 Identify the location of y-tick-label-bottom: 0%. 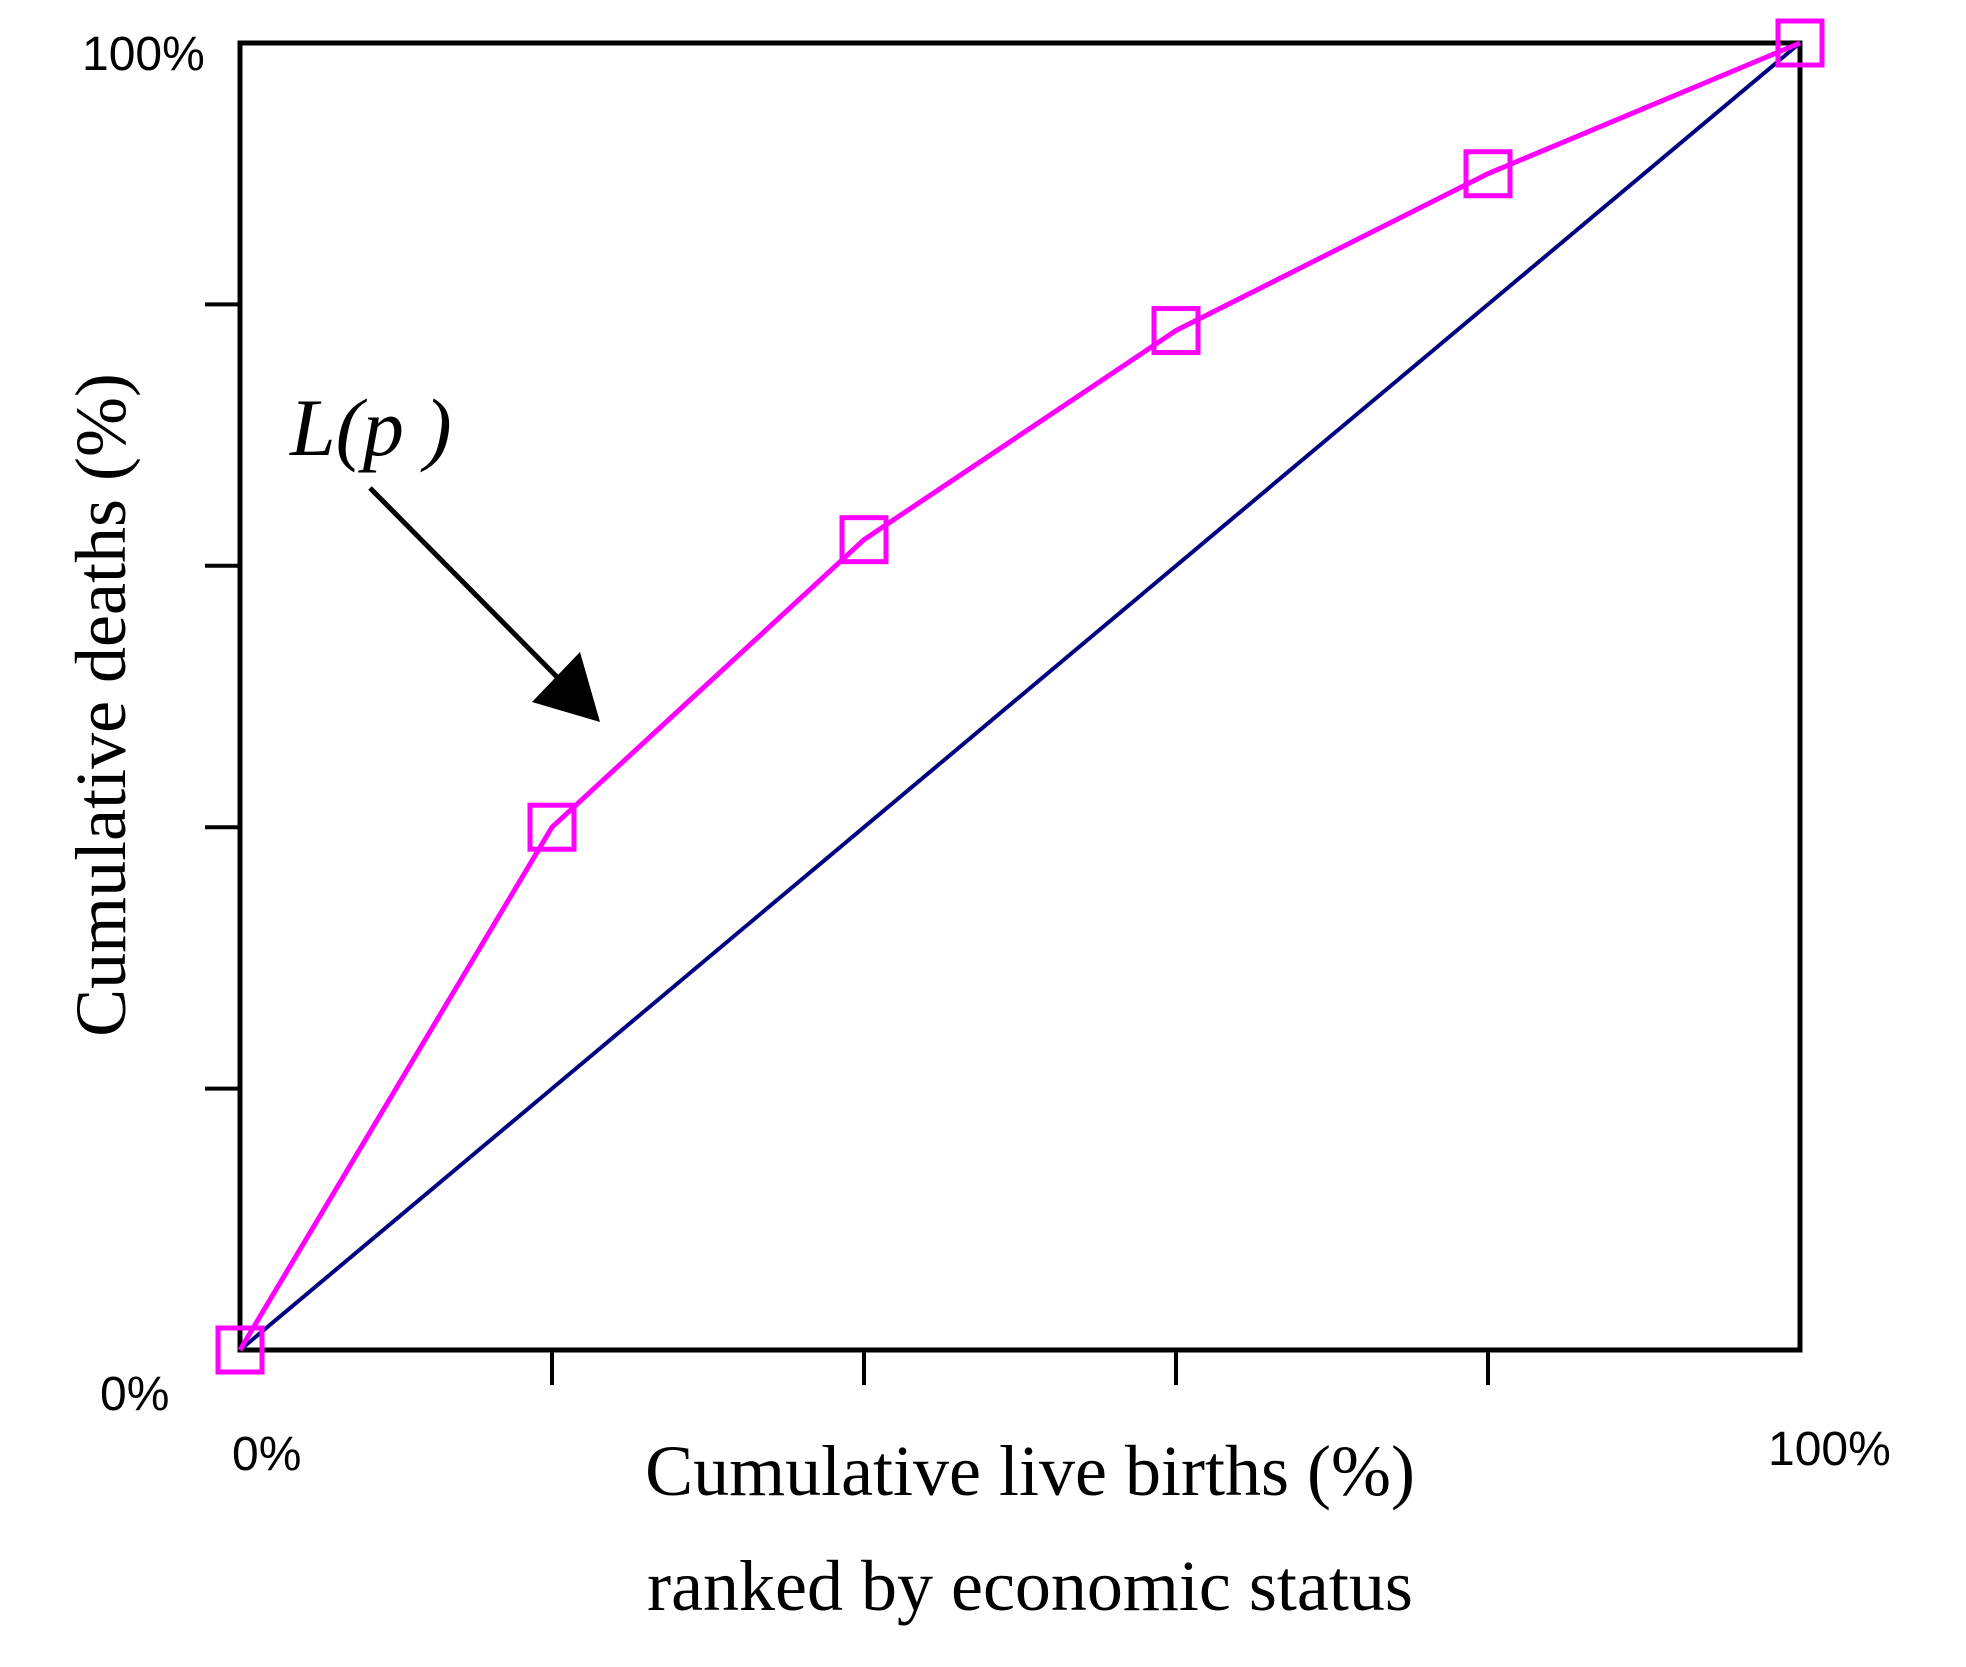
(134, 1394).